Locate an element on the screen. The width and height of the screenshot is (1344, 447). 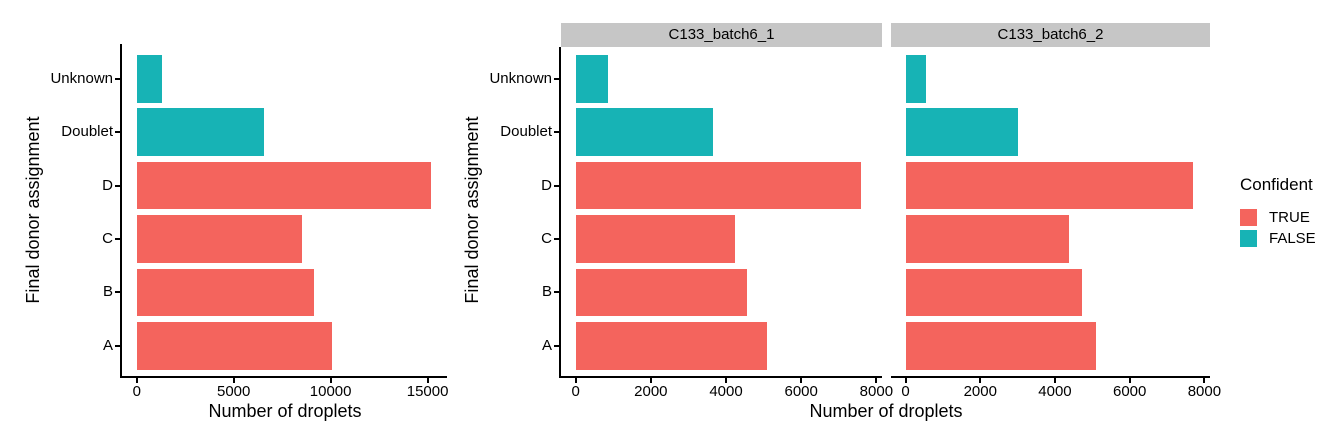
legend-entry-true: TRUE is located at coordinates (1278, 217).